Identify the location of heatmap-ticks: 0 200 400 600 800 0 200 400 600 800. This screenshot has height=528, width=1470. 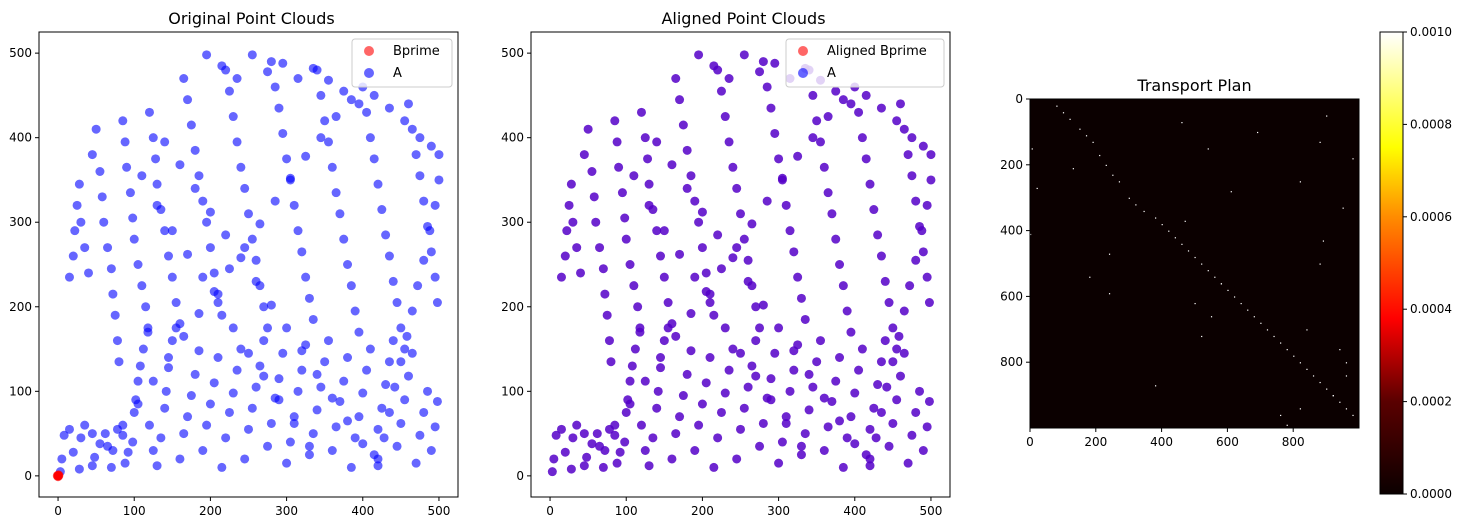
(1152, 270).